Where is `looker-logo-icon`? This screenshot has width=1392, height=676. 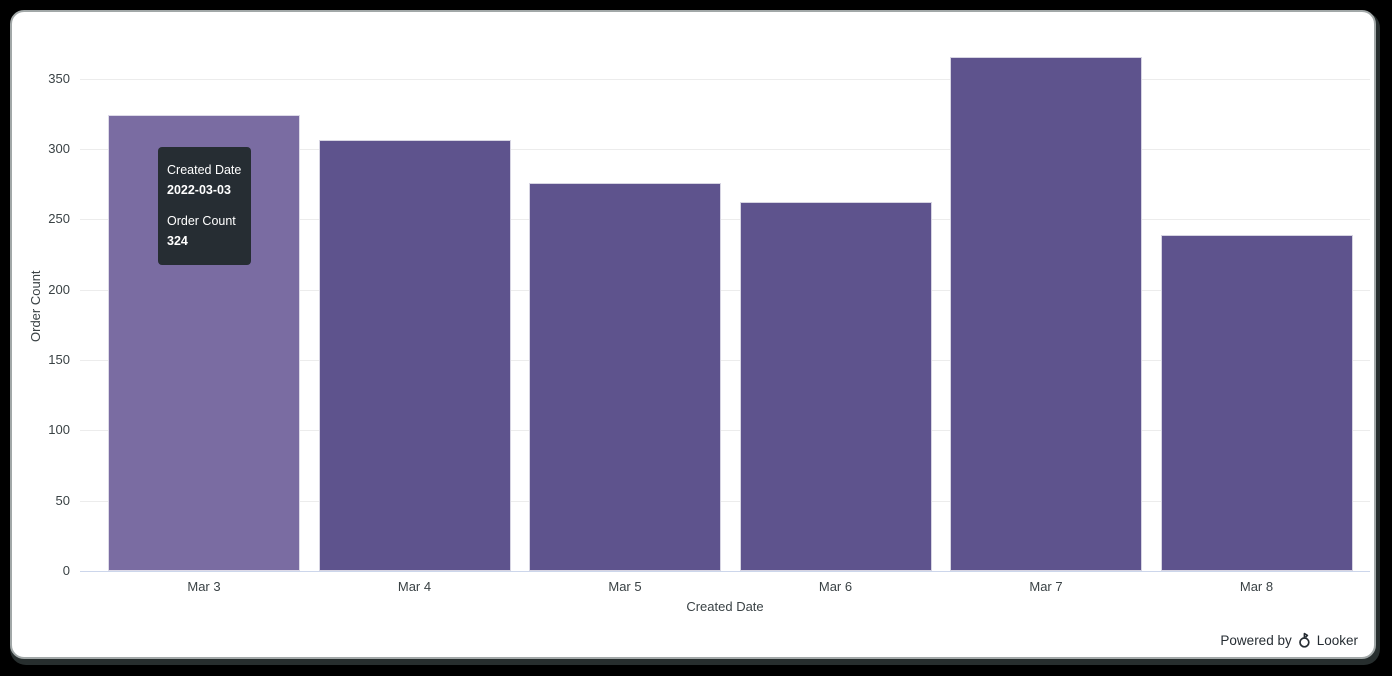
looker-logo-icon is located at coordinates (1304, 640).